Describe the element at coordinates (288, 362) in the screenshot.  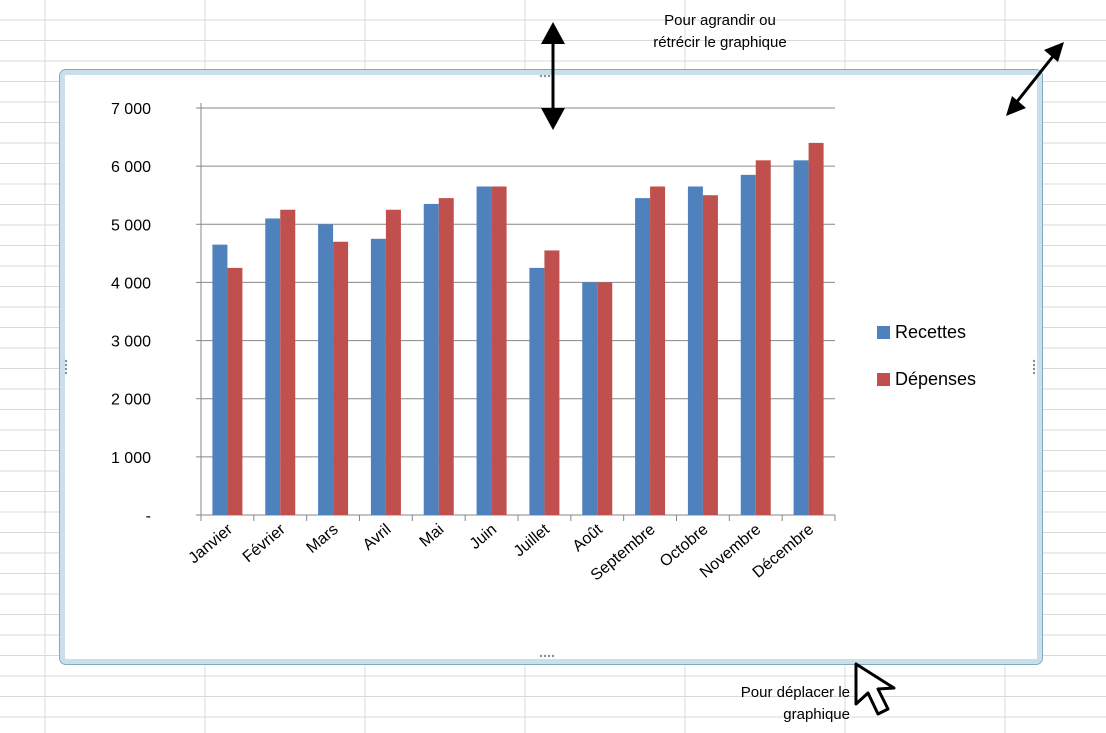
I see `depenses-bar-février` at that location.